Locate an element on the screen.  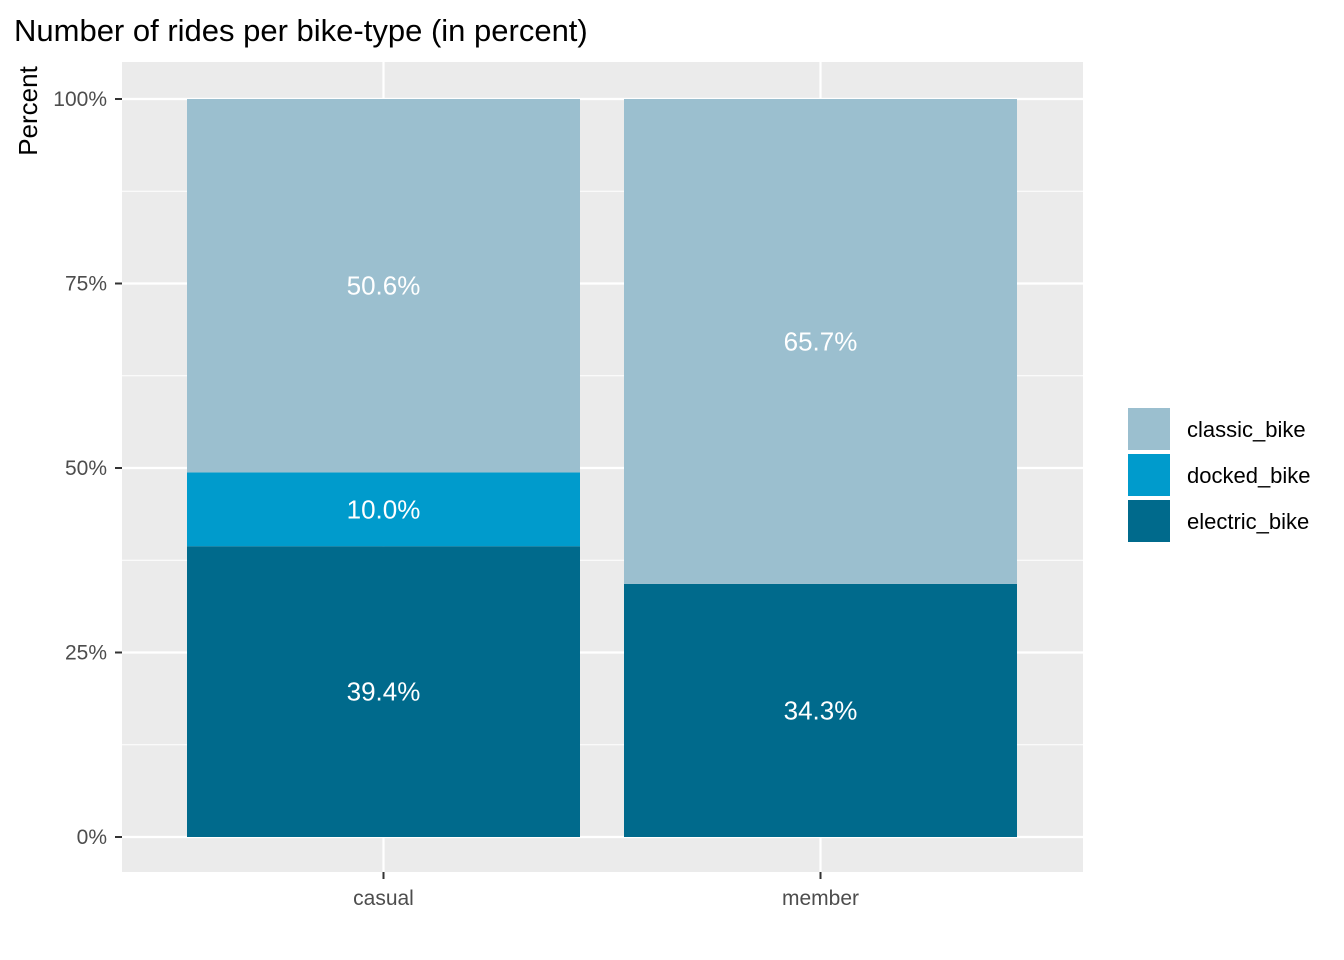
bar-electric_bike-casual is located at coordinates (383, 691).